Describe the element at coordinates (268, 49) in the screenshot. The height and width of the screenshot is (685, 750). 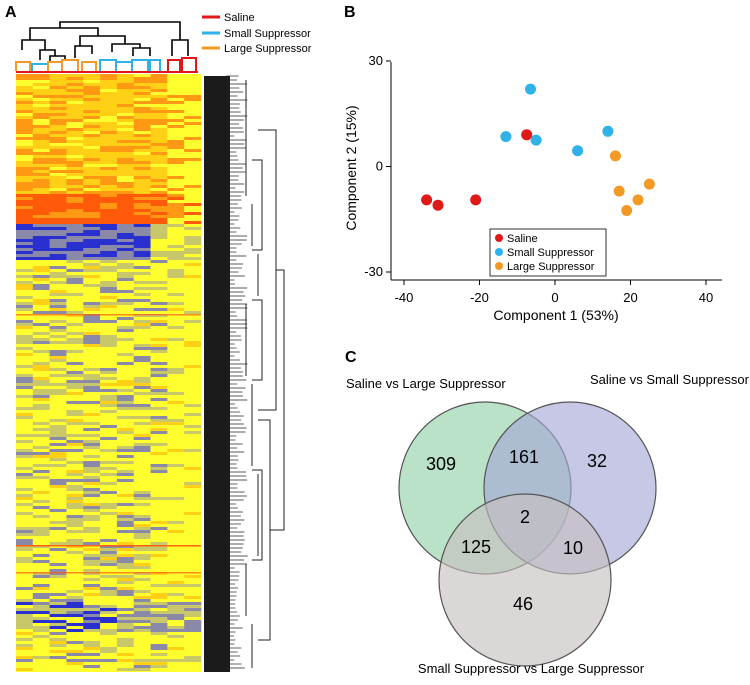
I see `legend-a-large-label: Large Suppressor` at that location.